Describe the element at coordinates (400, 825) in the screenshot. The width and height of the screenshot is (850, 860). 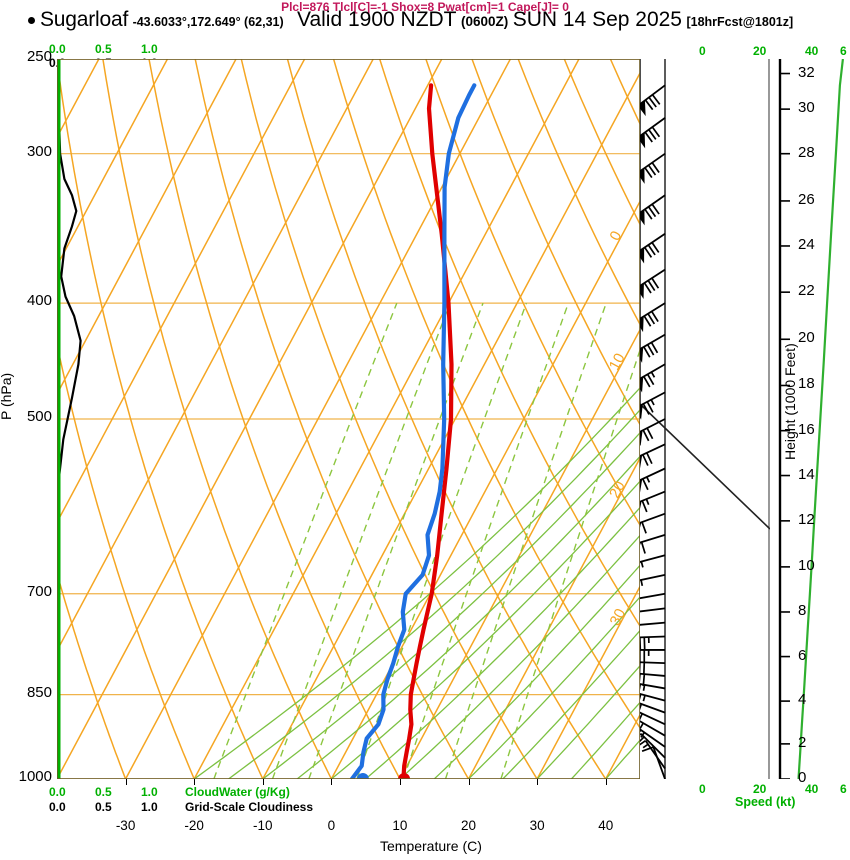
I see `temperature-tick-label: 10` at that location.